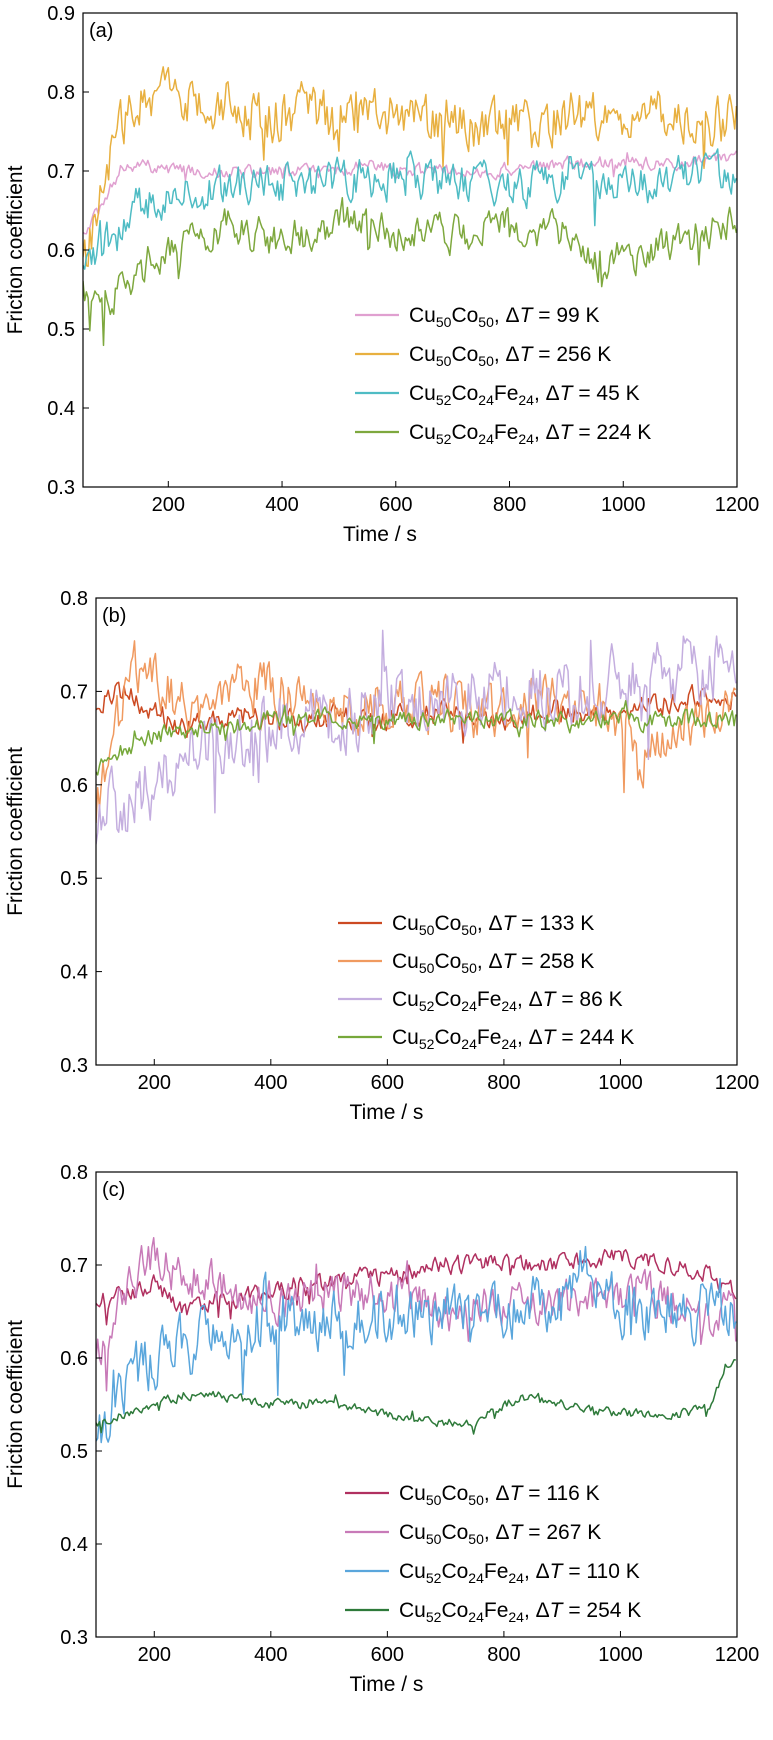 The width and height of the screenshot is (773, 1740). I want to click on panel-label: (a), so click(101, 31).